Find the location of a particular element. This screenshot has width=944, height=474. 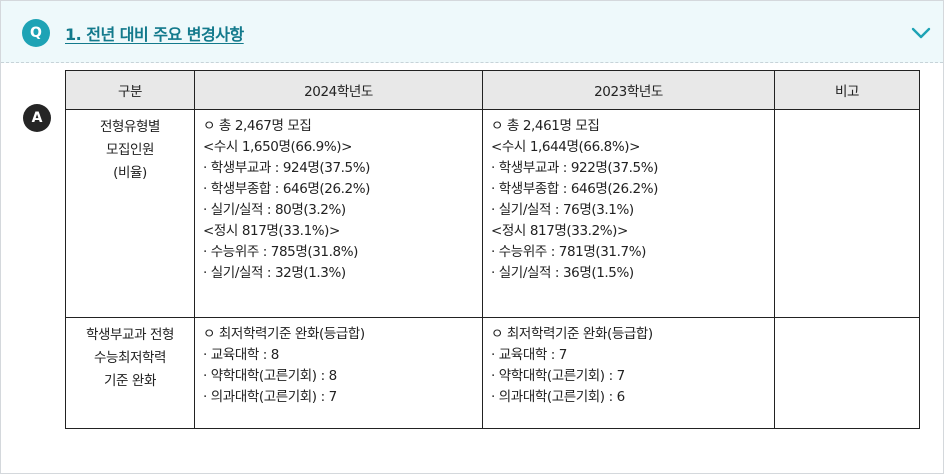

header-2023: 2023학년도 is located at coordinates (628, 90).